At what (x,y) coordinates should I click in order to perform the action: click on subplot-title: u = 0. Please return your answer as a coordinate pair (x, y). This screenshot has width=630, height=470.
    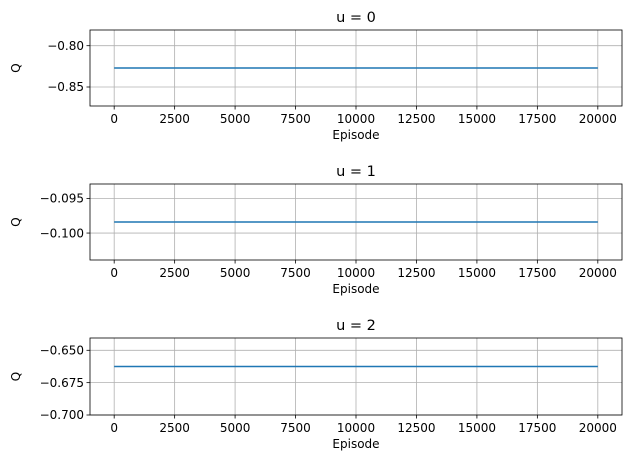
    Looking at the image, I should click on (356, 18).